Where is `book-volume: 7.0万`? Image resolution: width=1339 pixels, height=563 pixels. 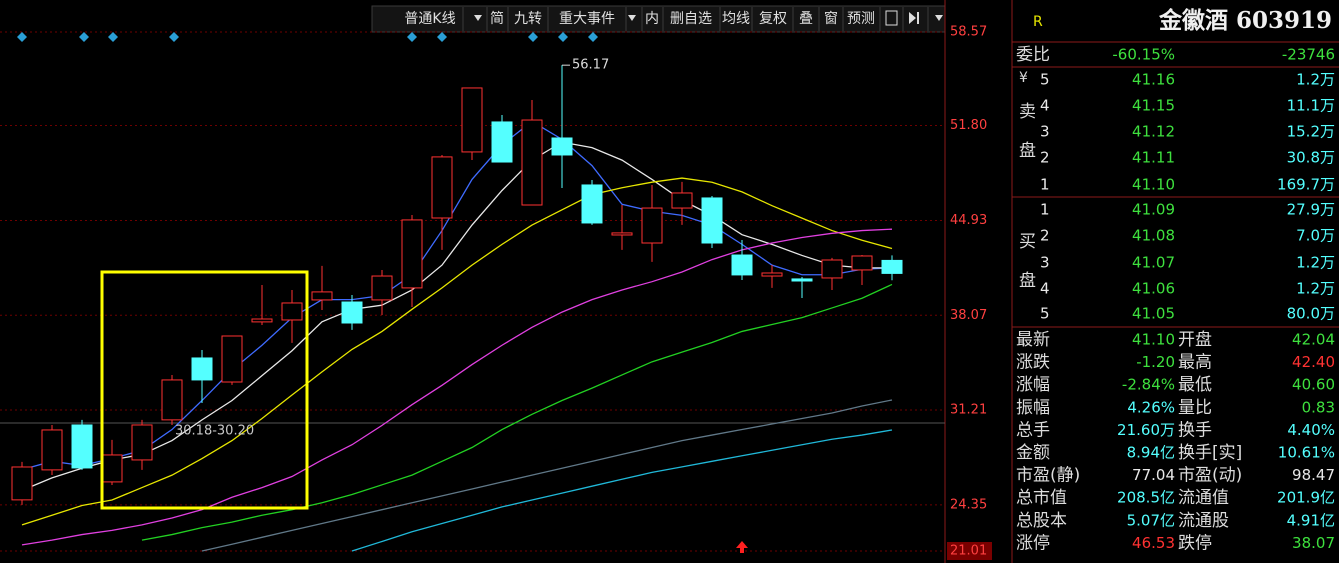
book-volume: 7.0万 is located at coordinates (1315, 236).